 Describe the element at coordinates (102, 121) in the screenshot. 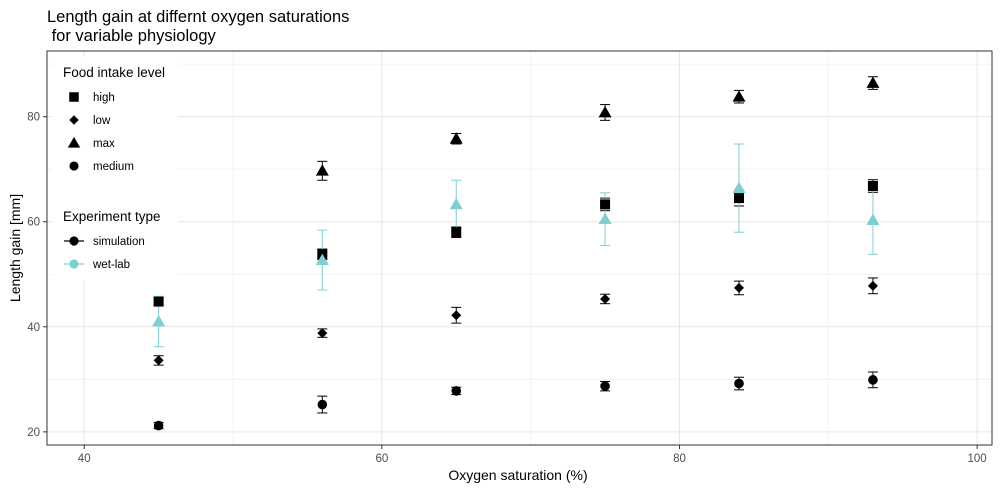

I see `legend-label-low: low` at that location.